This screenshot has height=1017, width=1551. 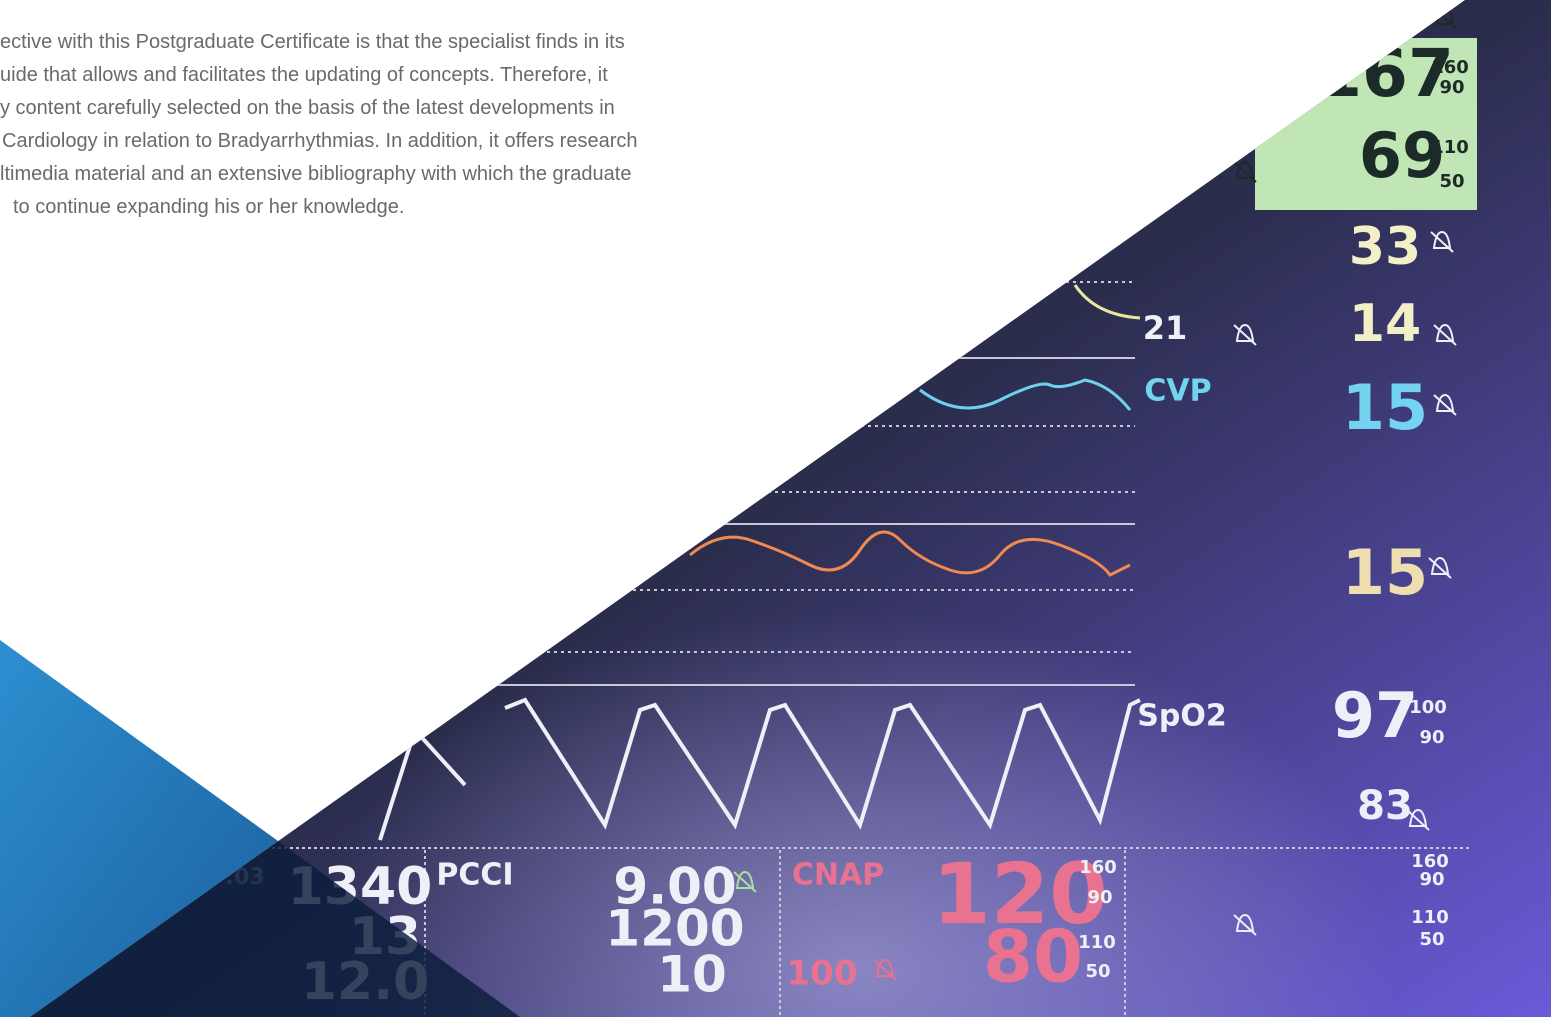 I want to click on monitor-reading: 69, so click(x=1402, y=155).